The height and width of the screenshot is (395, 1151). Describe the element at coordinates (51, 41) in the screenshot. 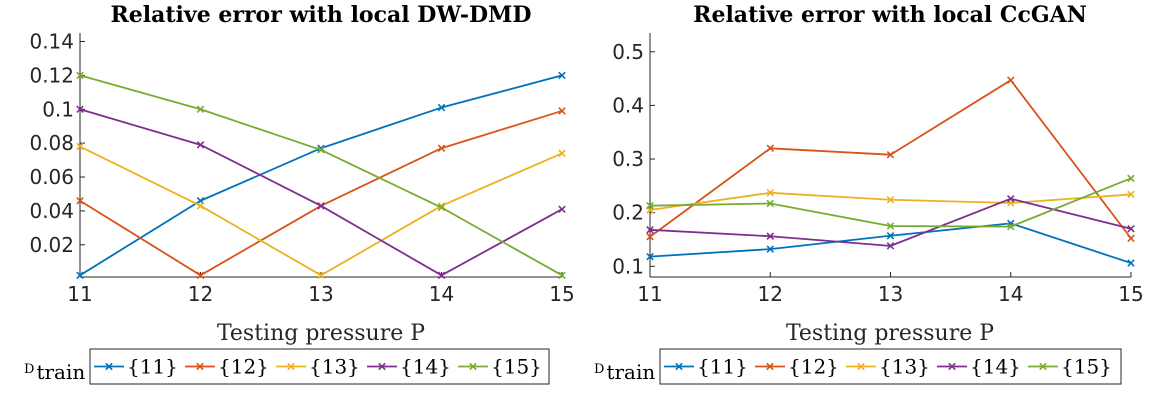

I see `y-tick-label: 0.14` at that location.